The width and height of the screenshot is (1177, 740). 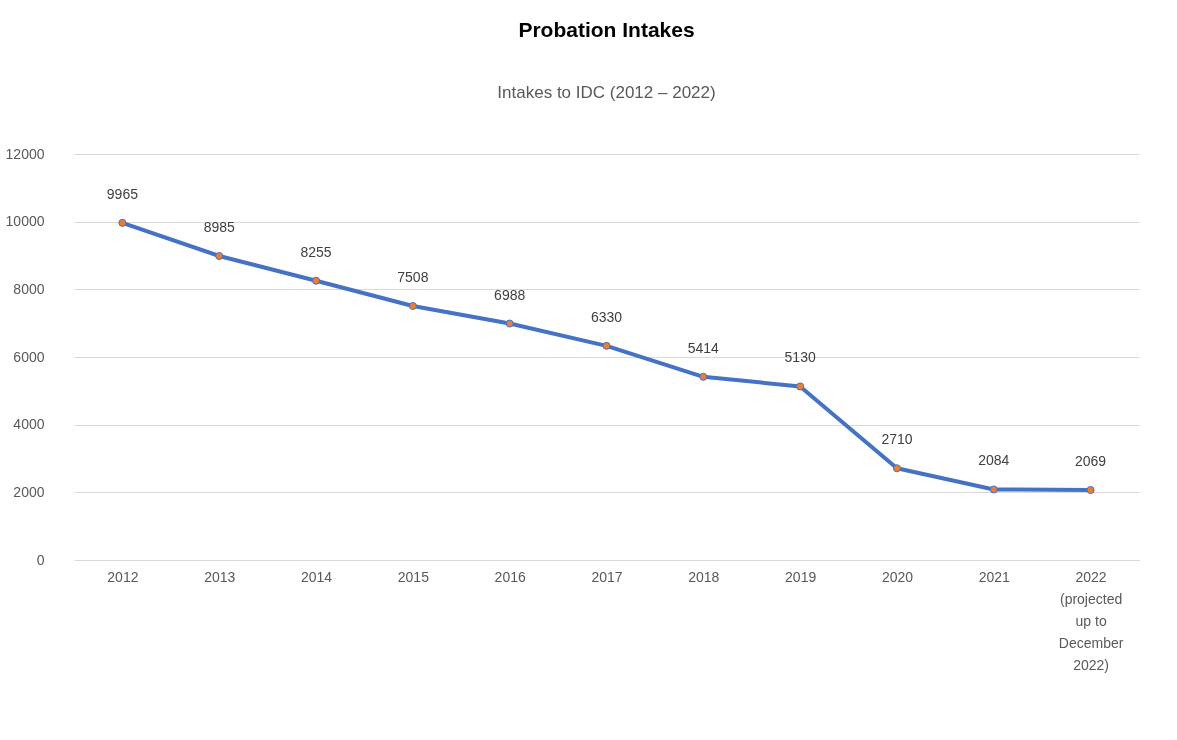 I want to click on y-tick-label: 6000, so click(x=29, y=356).